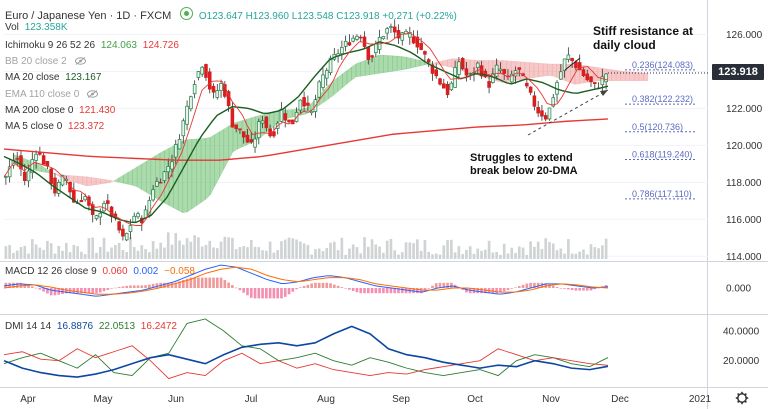  What do you see at coordinates (52, 95) in the screenshot?
I see `legend-ema110: EMA 110 close 0` at bounding box center [52, 95].